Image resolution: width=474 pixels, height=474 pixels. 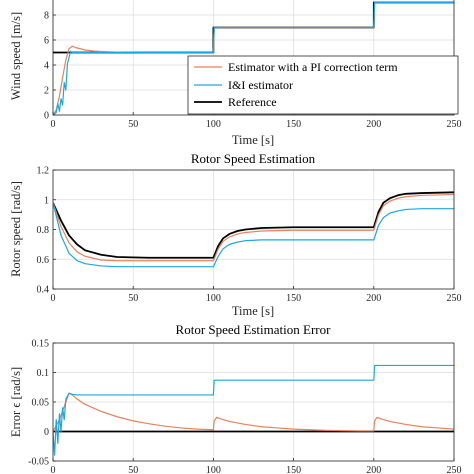 I want to click on wind-speed-ylabel: Wind speed [m/s], so click(x=16, y=56).